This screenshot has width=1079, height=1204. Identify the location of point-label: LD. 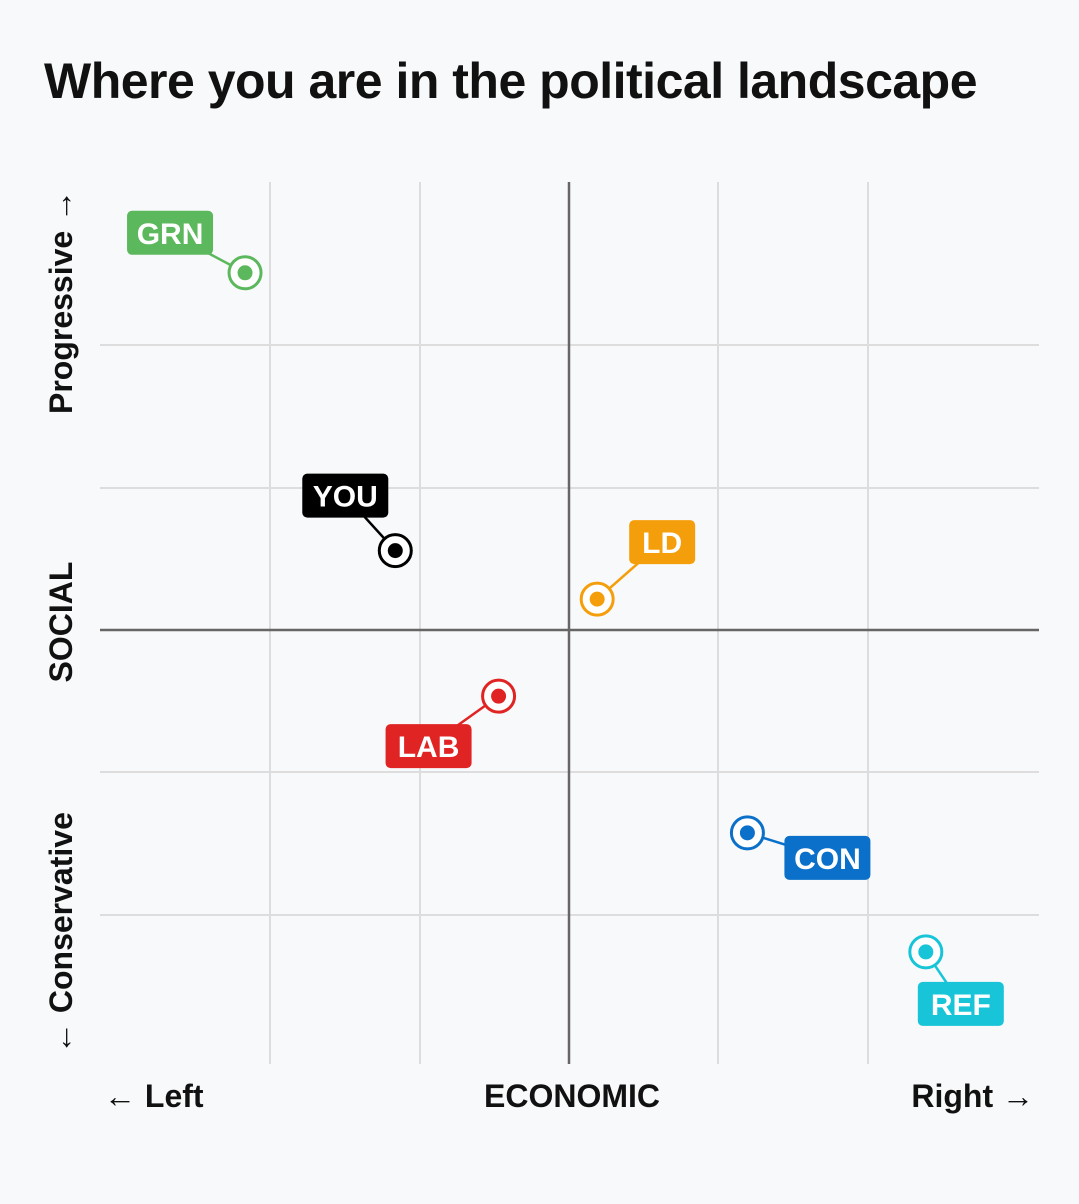
(662, 543).